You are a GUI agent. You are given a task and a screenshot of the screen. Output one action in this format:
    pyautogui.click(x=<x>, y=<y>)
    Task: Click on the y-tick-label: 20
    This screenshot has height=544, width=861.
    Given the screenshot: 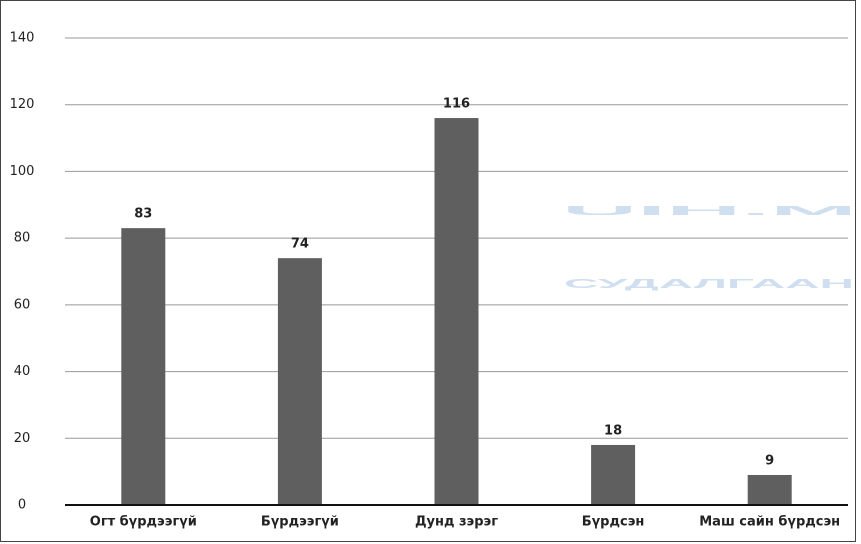 What is the action you would take?
    pyautogui.click(x=22, y=438)
    